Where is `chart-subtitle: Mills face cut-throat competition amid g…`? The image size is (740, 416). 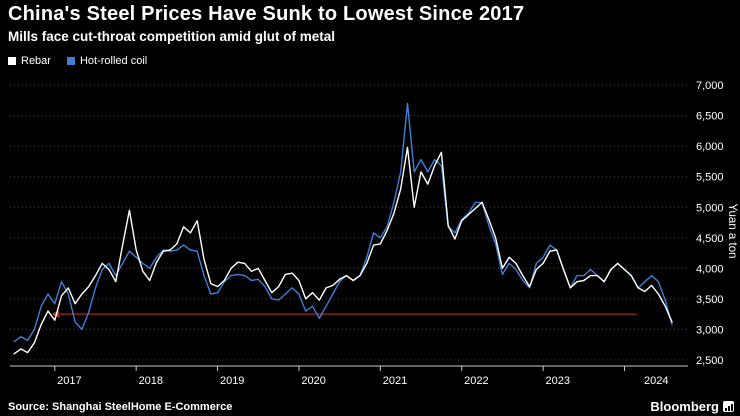 chart-subtitle: Mills face cut-throat competition amid g… is located at coordinates (172, 36).